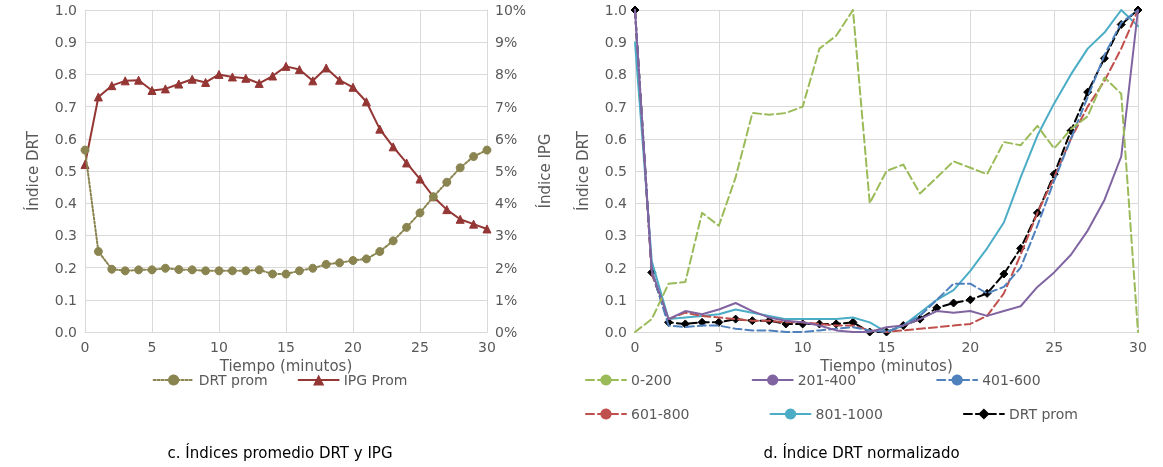 The image size is (1163, 467). What do you see at coordinates (280, 452) in the screenshot?
I see `text: c. Índices promedio DRT y IPG` at bounding box center [280, 452].